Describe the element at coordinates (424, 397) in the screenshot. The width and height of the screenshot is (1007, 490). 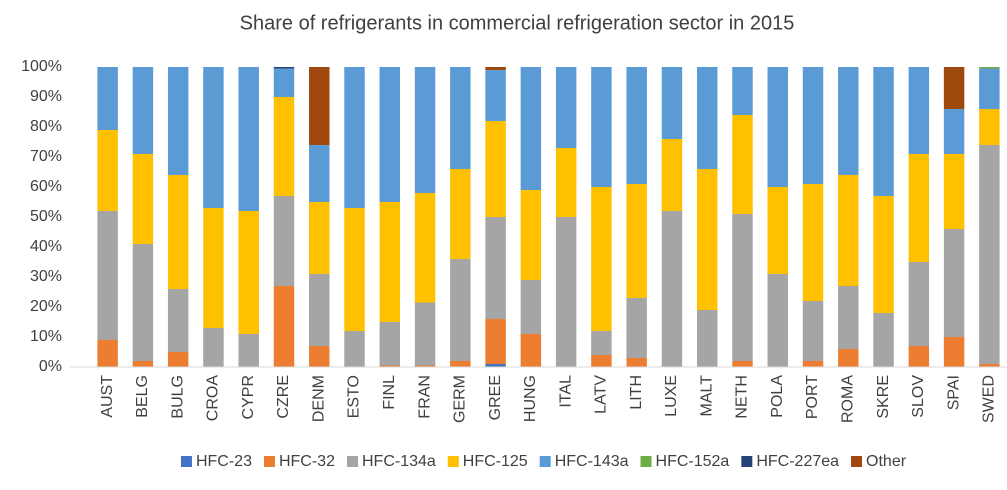
I see `x-tick-label: FRAN` at that location.